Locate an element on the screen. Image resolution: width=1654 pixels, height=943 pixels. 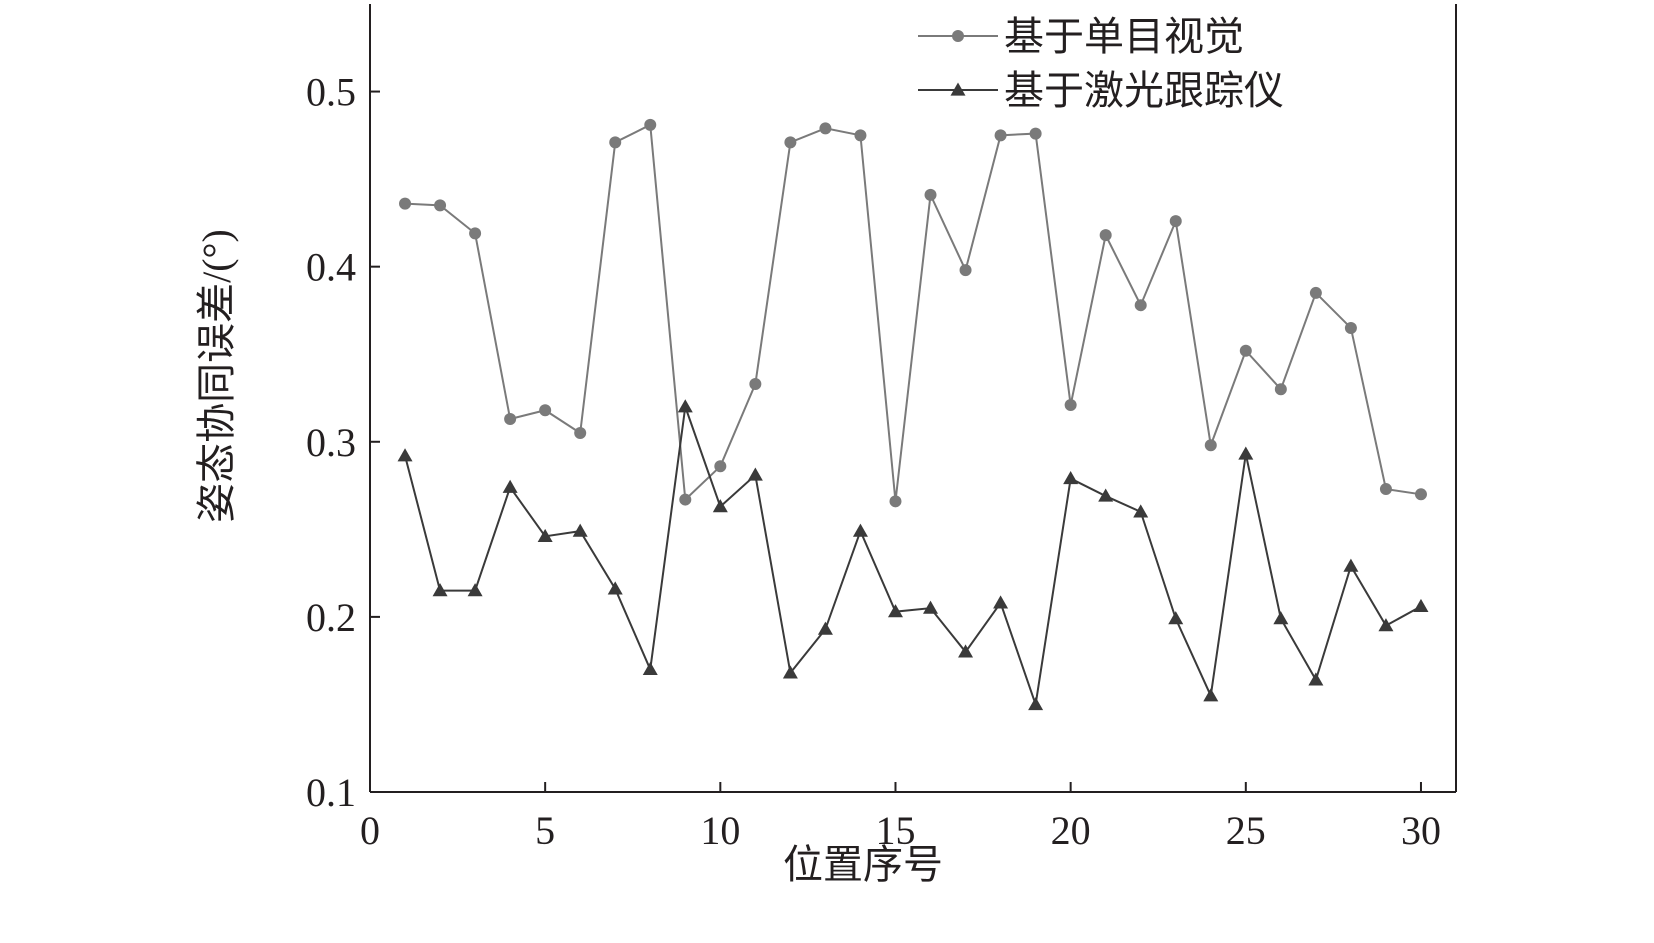
y-tick-label: 0.5 is located at coordinates (331, 92).